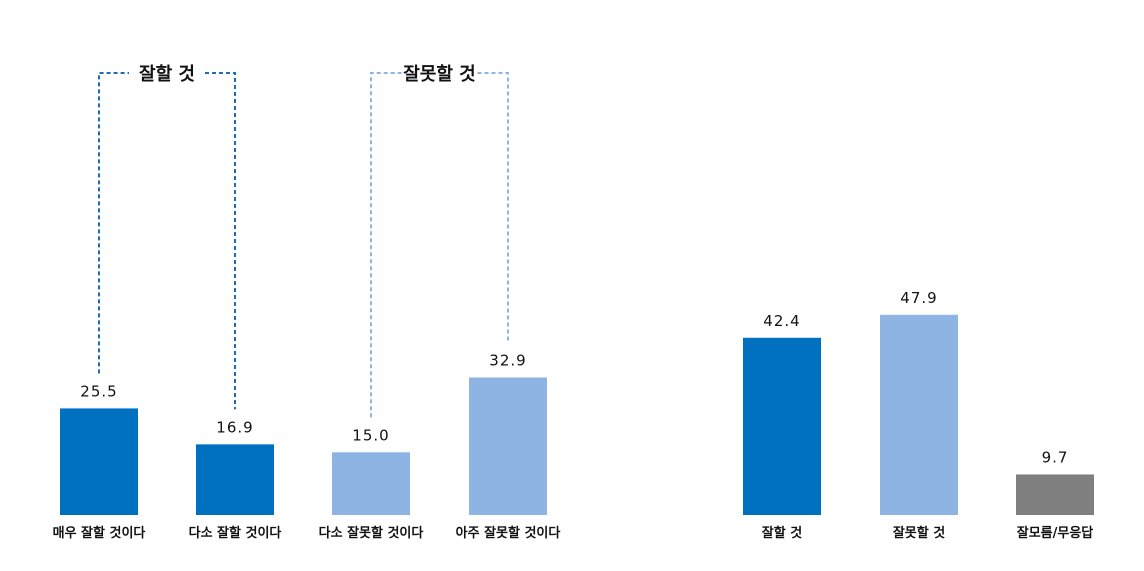 The width and height of the screenshot is (1144, 571). Describe the element at coordinates (371, 533) in the screenshot. I see `category-label-1-3: 다소 잘못할 것이다` at that location.